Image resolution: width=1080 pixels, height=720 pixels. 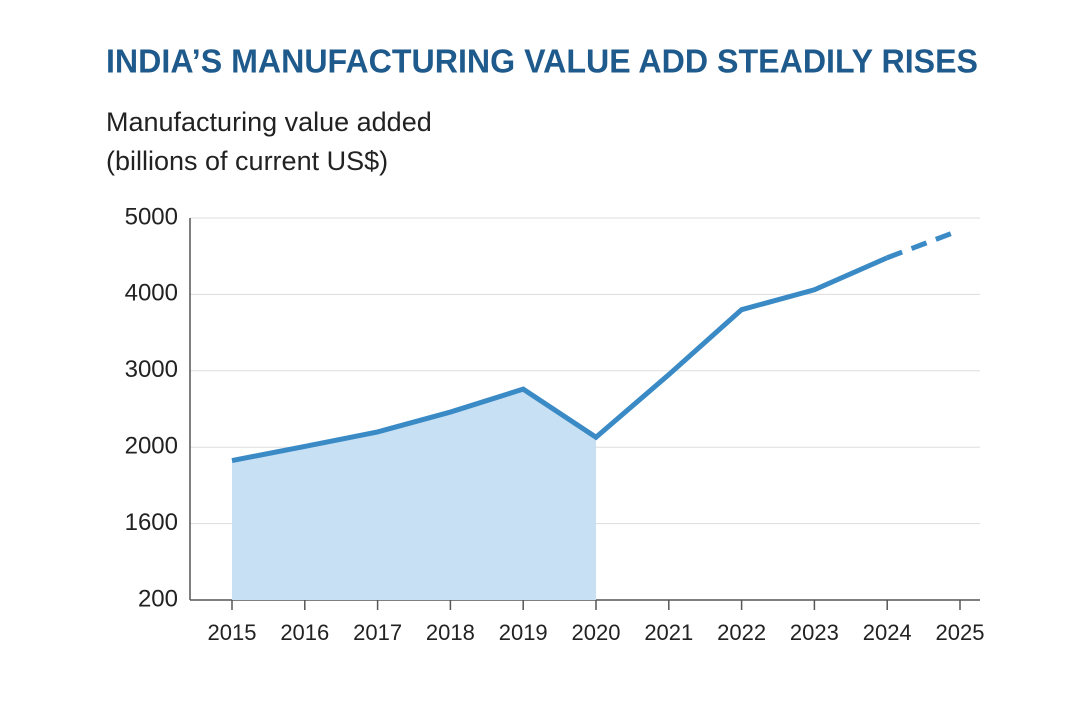 What do you see at coordinates (414, 494) in the screenshot?
I see `area` at bounding box center [414, 494].